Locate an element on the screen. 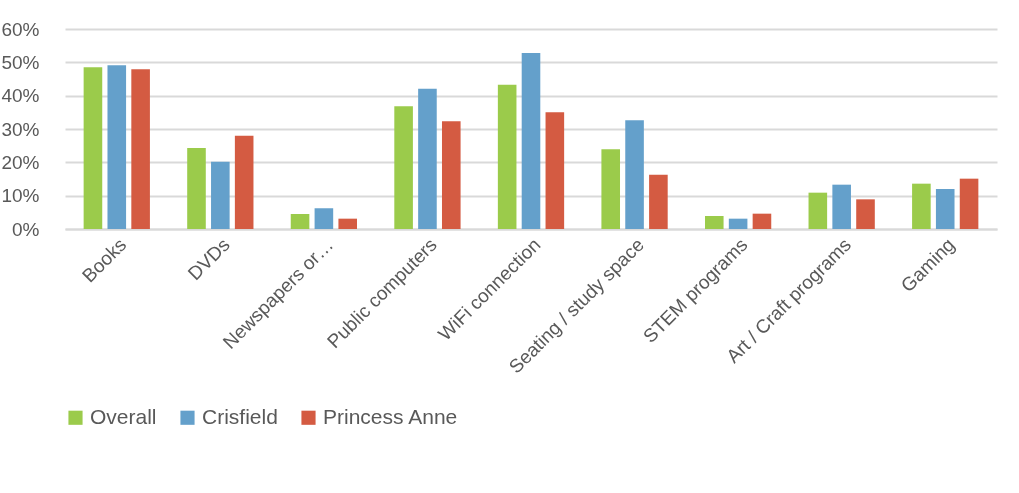 The image size is (1019, 493). y-tick-label: 60% is located at coordinates (20, 29).